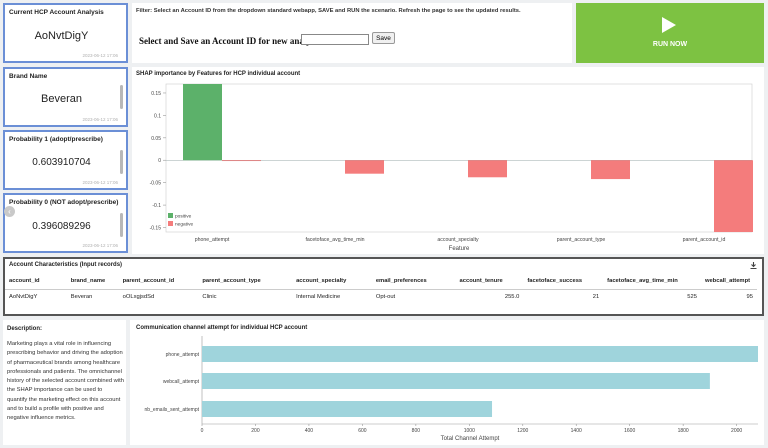  What do you see at coordinates (470, 439) in the screenshot?
I see `x-axis-label: Total Channel Attempt` at bounding box center [470, 439].